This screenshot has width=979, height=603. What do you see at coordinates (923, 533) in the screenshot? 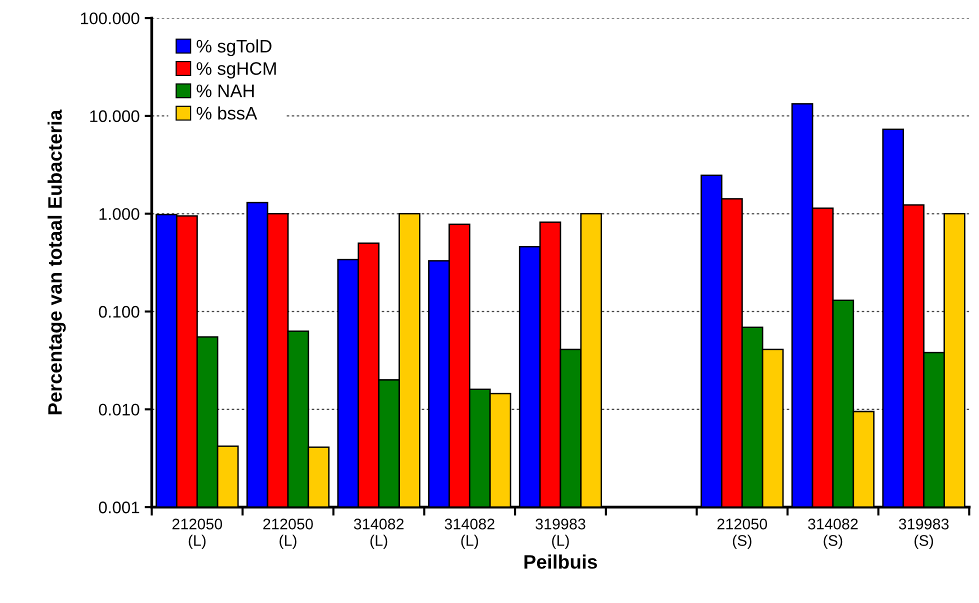
I see `x-tick-label: 319983 (S)` at bounding box center [923, 533].